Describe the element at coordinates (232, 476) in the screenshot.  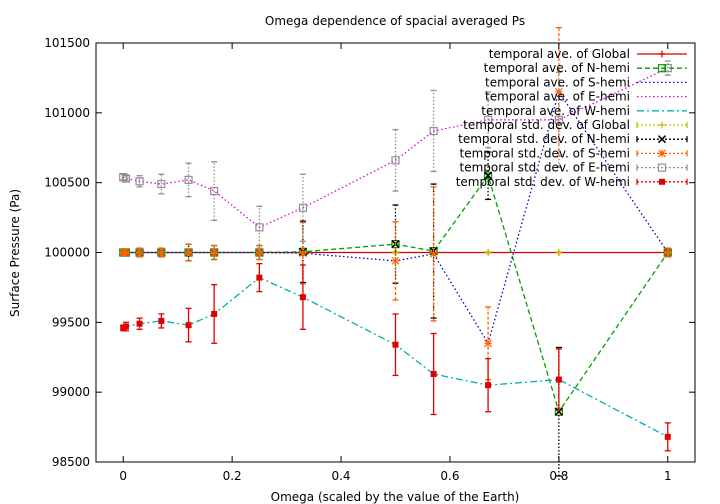
I see `x-tick-label: 0.2` at that location.